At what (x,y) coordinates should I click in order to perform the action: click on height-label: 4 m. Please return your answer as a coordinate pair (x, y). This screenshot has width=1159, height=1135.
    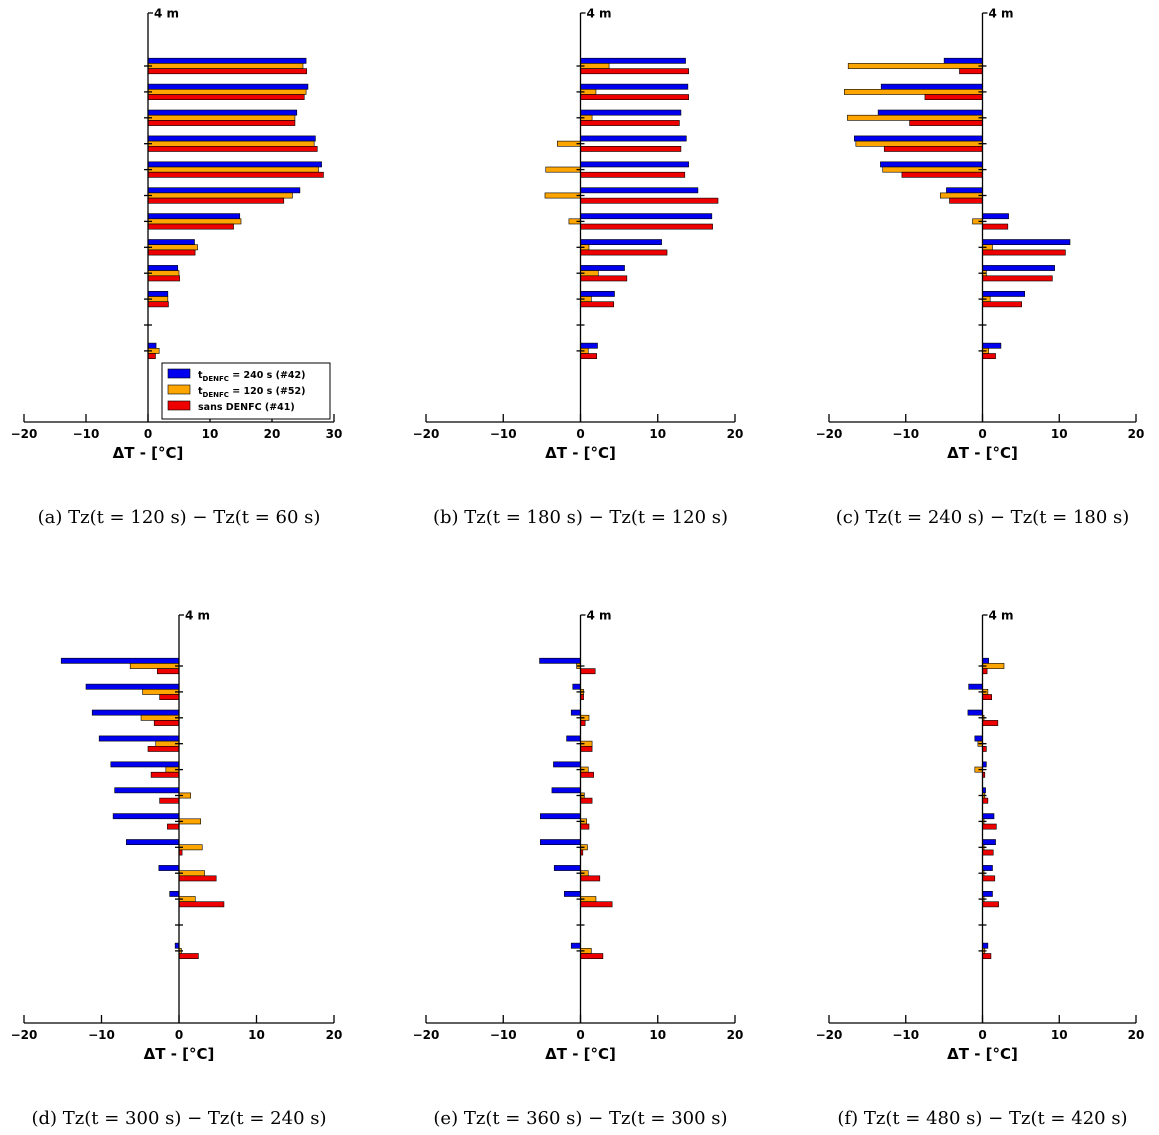
    Looking at the image, I should click on (197, 616).